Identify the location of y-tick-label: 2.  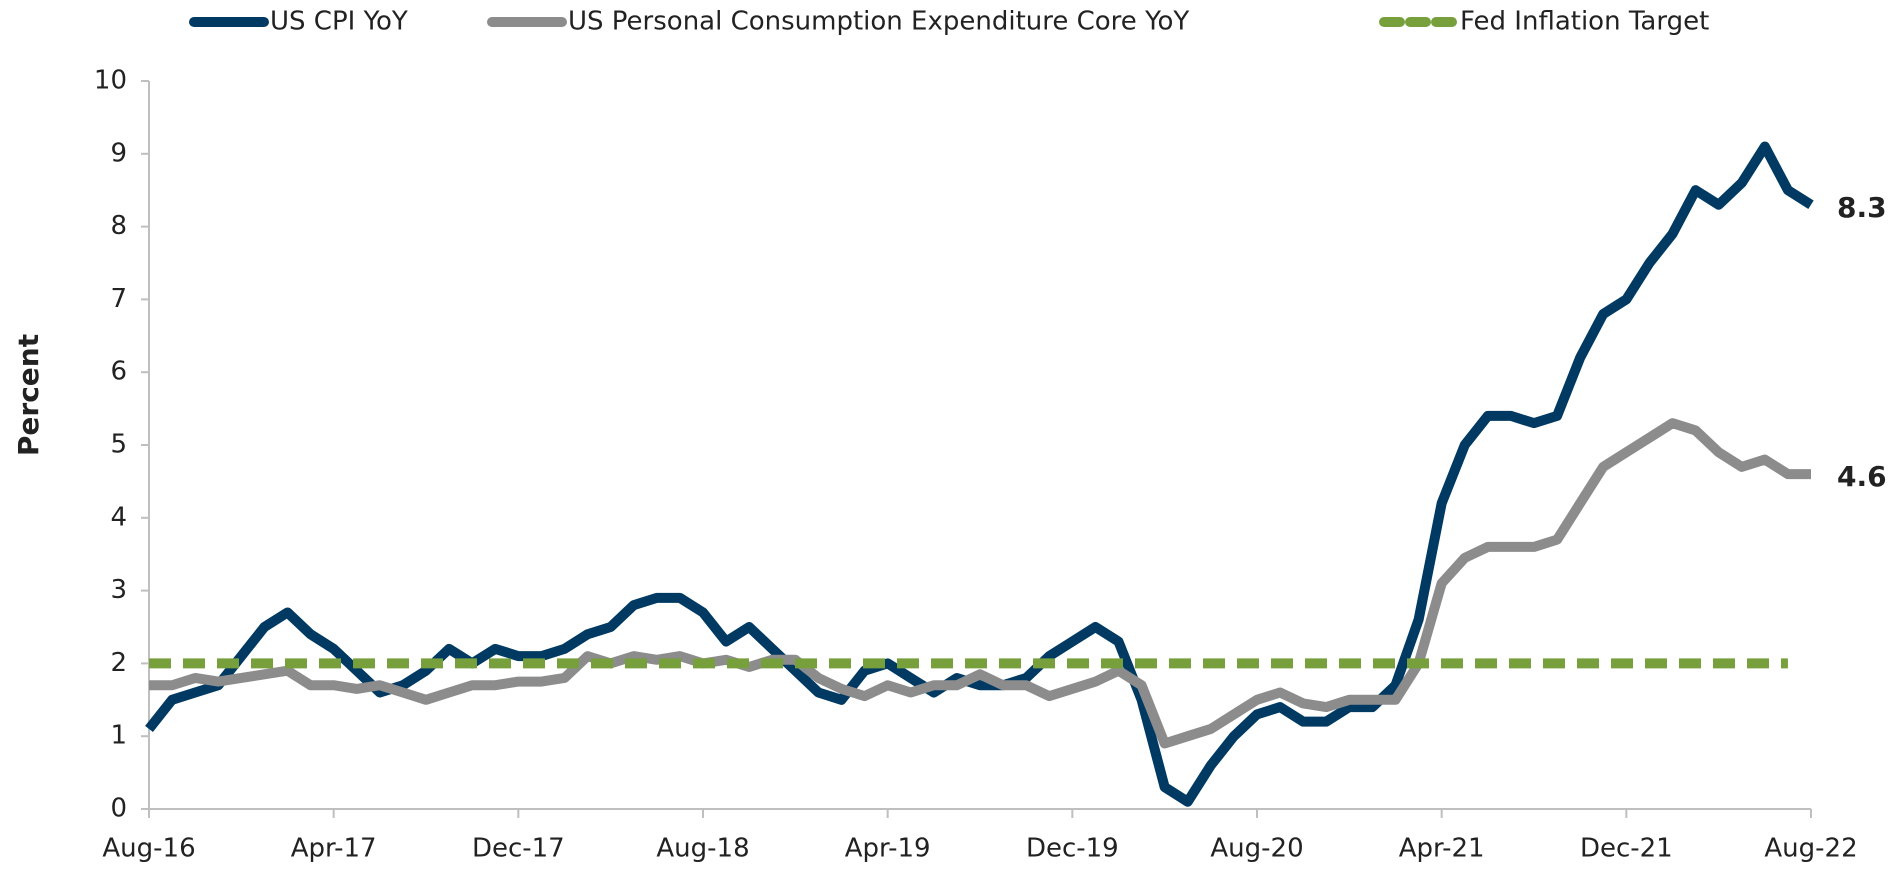
(118, 663).